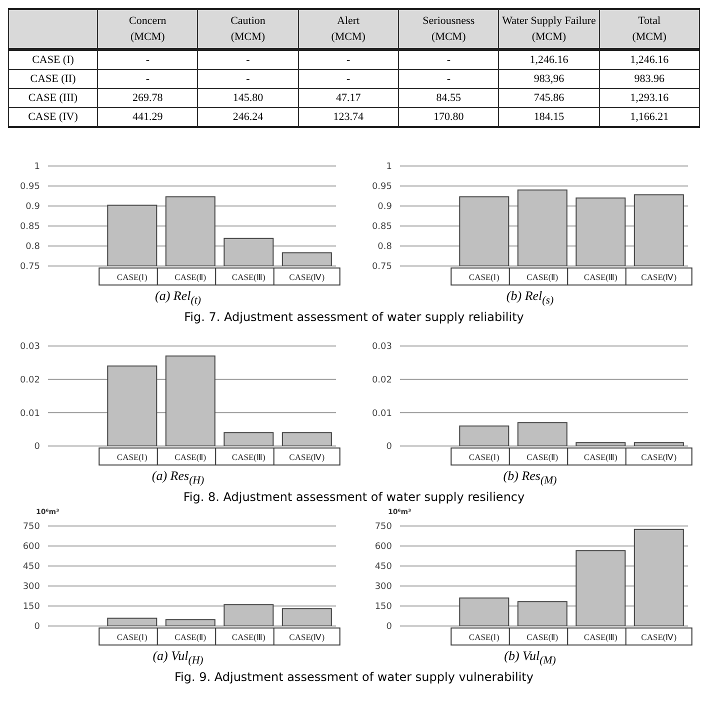  I want to click on x-axis-title: (b) Res$_{(M)}$, so click(530, 478).